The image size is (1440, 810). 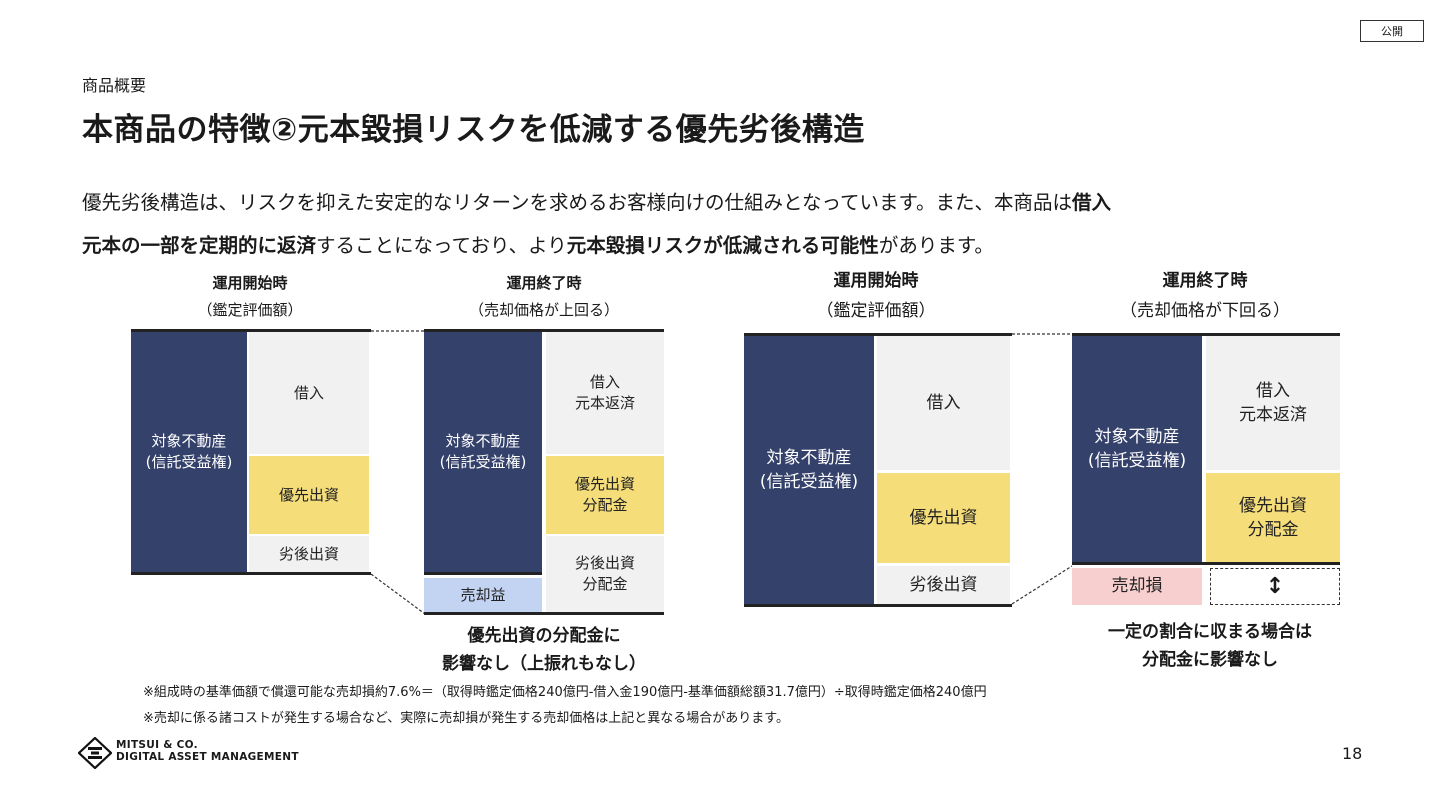 What do you see at coordinates (605, 574) in the screenshot?
I see `left-junior-dist-block: 劣後出資 分配金` at bounding box center [605, 574].